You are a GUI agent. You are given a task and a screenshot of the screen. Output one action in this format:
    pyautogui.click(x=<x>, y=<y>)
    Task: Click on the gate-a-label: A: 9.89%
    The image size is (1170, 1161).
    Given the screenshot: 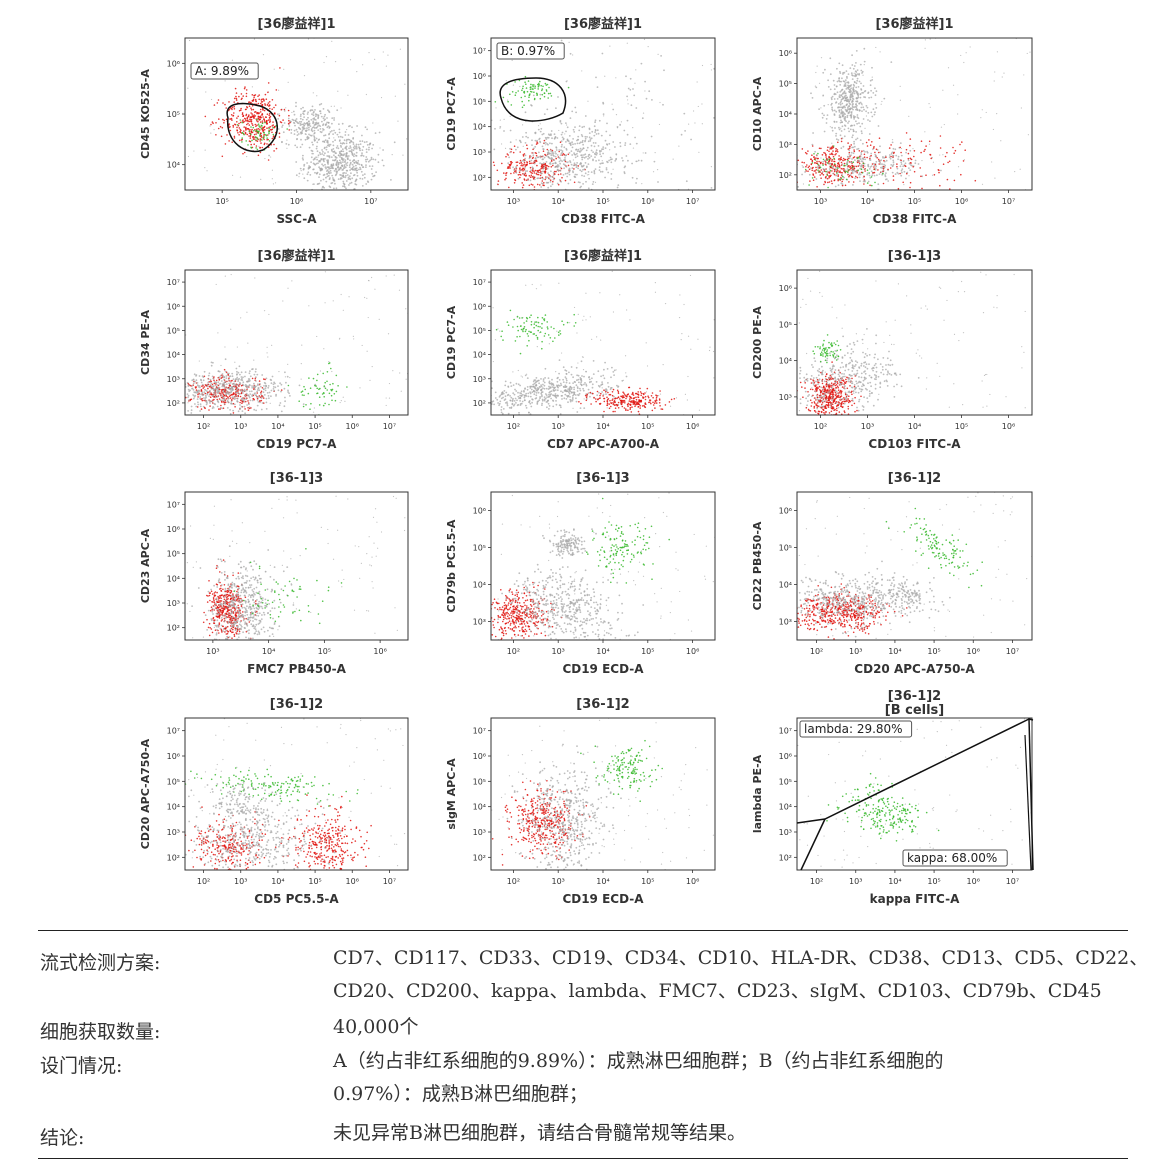 What is the action you would take?
    pyautogui.click(x=224, y=71)
    